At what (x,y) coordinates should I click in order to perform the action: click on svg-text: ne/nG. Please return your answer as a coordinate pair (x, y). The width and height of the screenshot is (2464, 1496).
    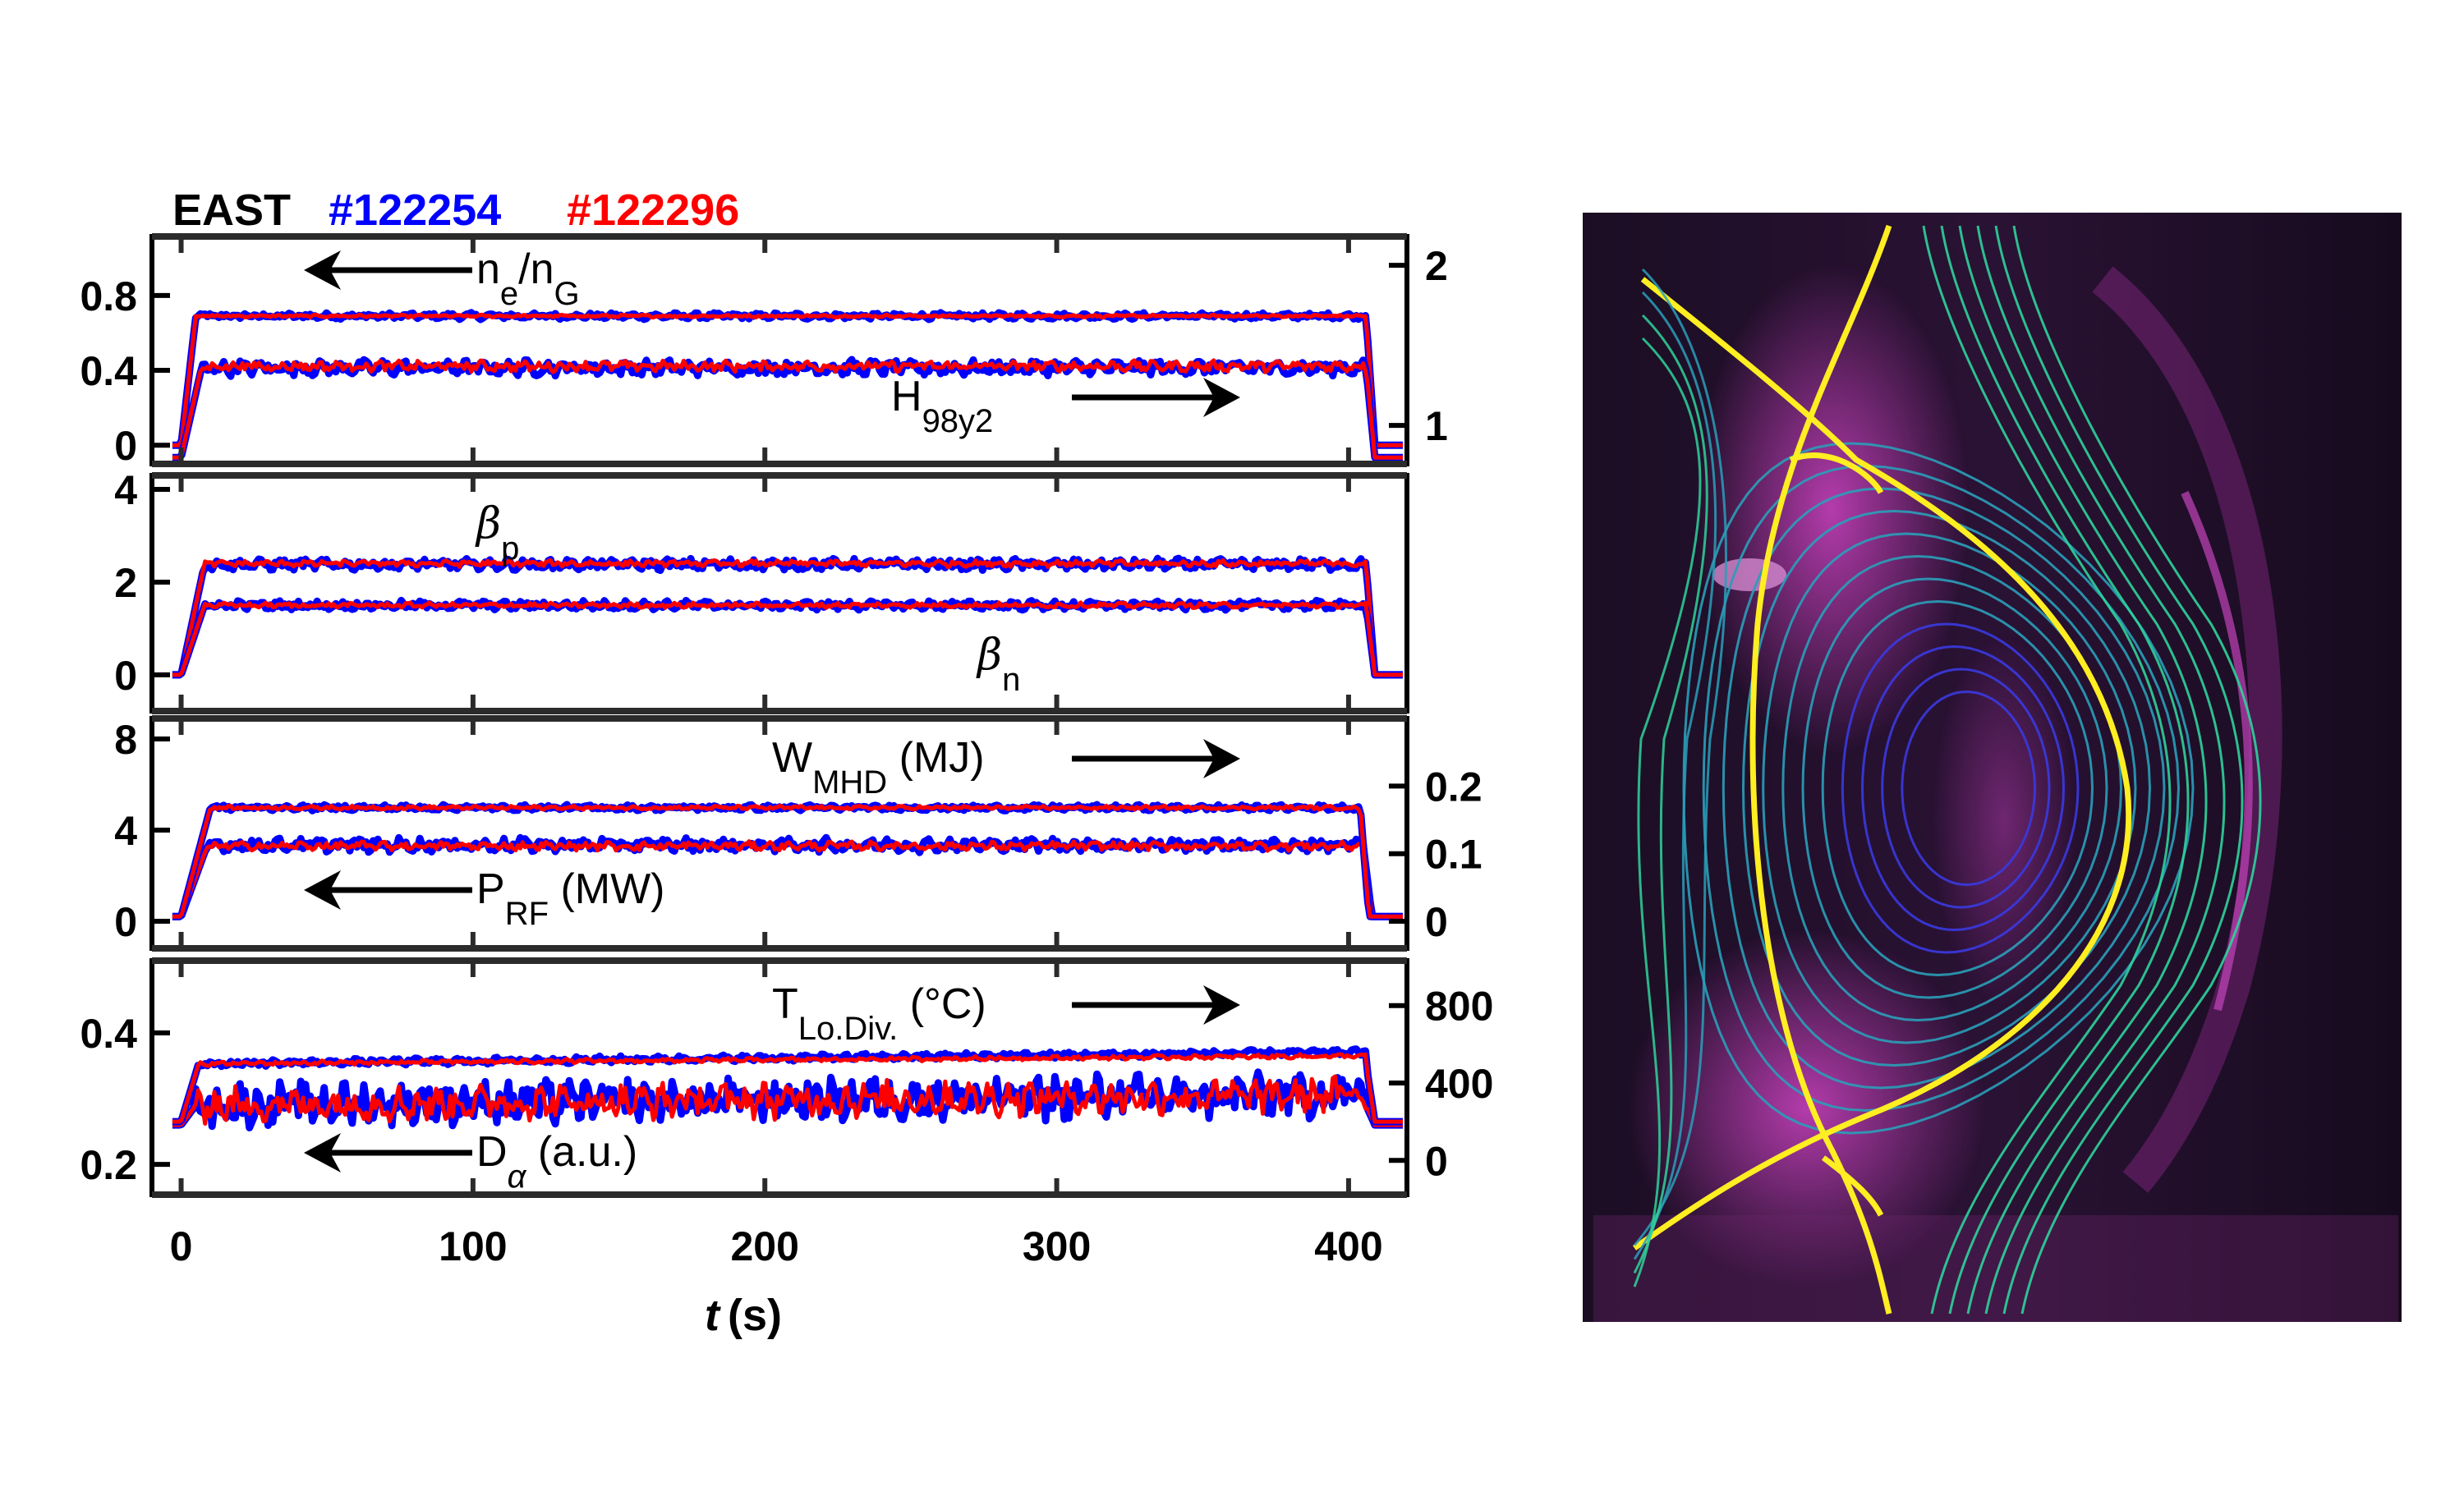
    Looking at the image, I should click on (528, 279).